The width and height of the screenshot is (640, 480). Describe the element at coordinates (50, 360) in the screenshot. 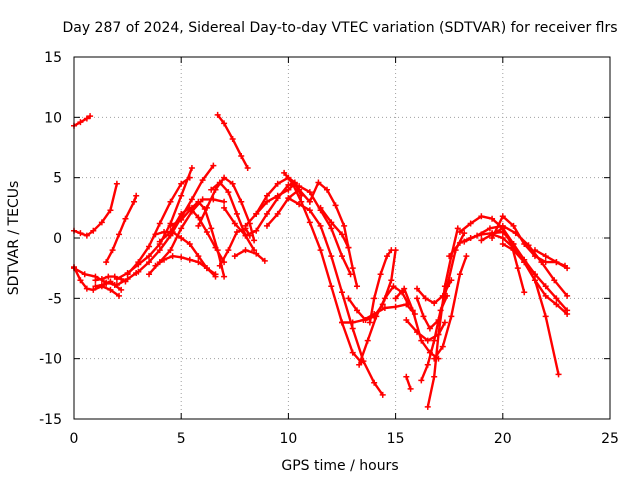

I see `y-tick-label: -10` at that location.